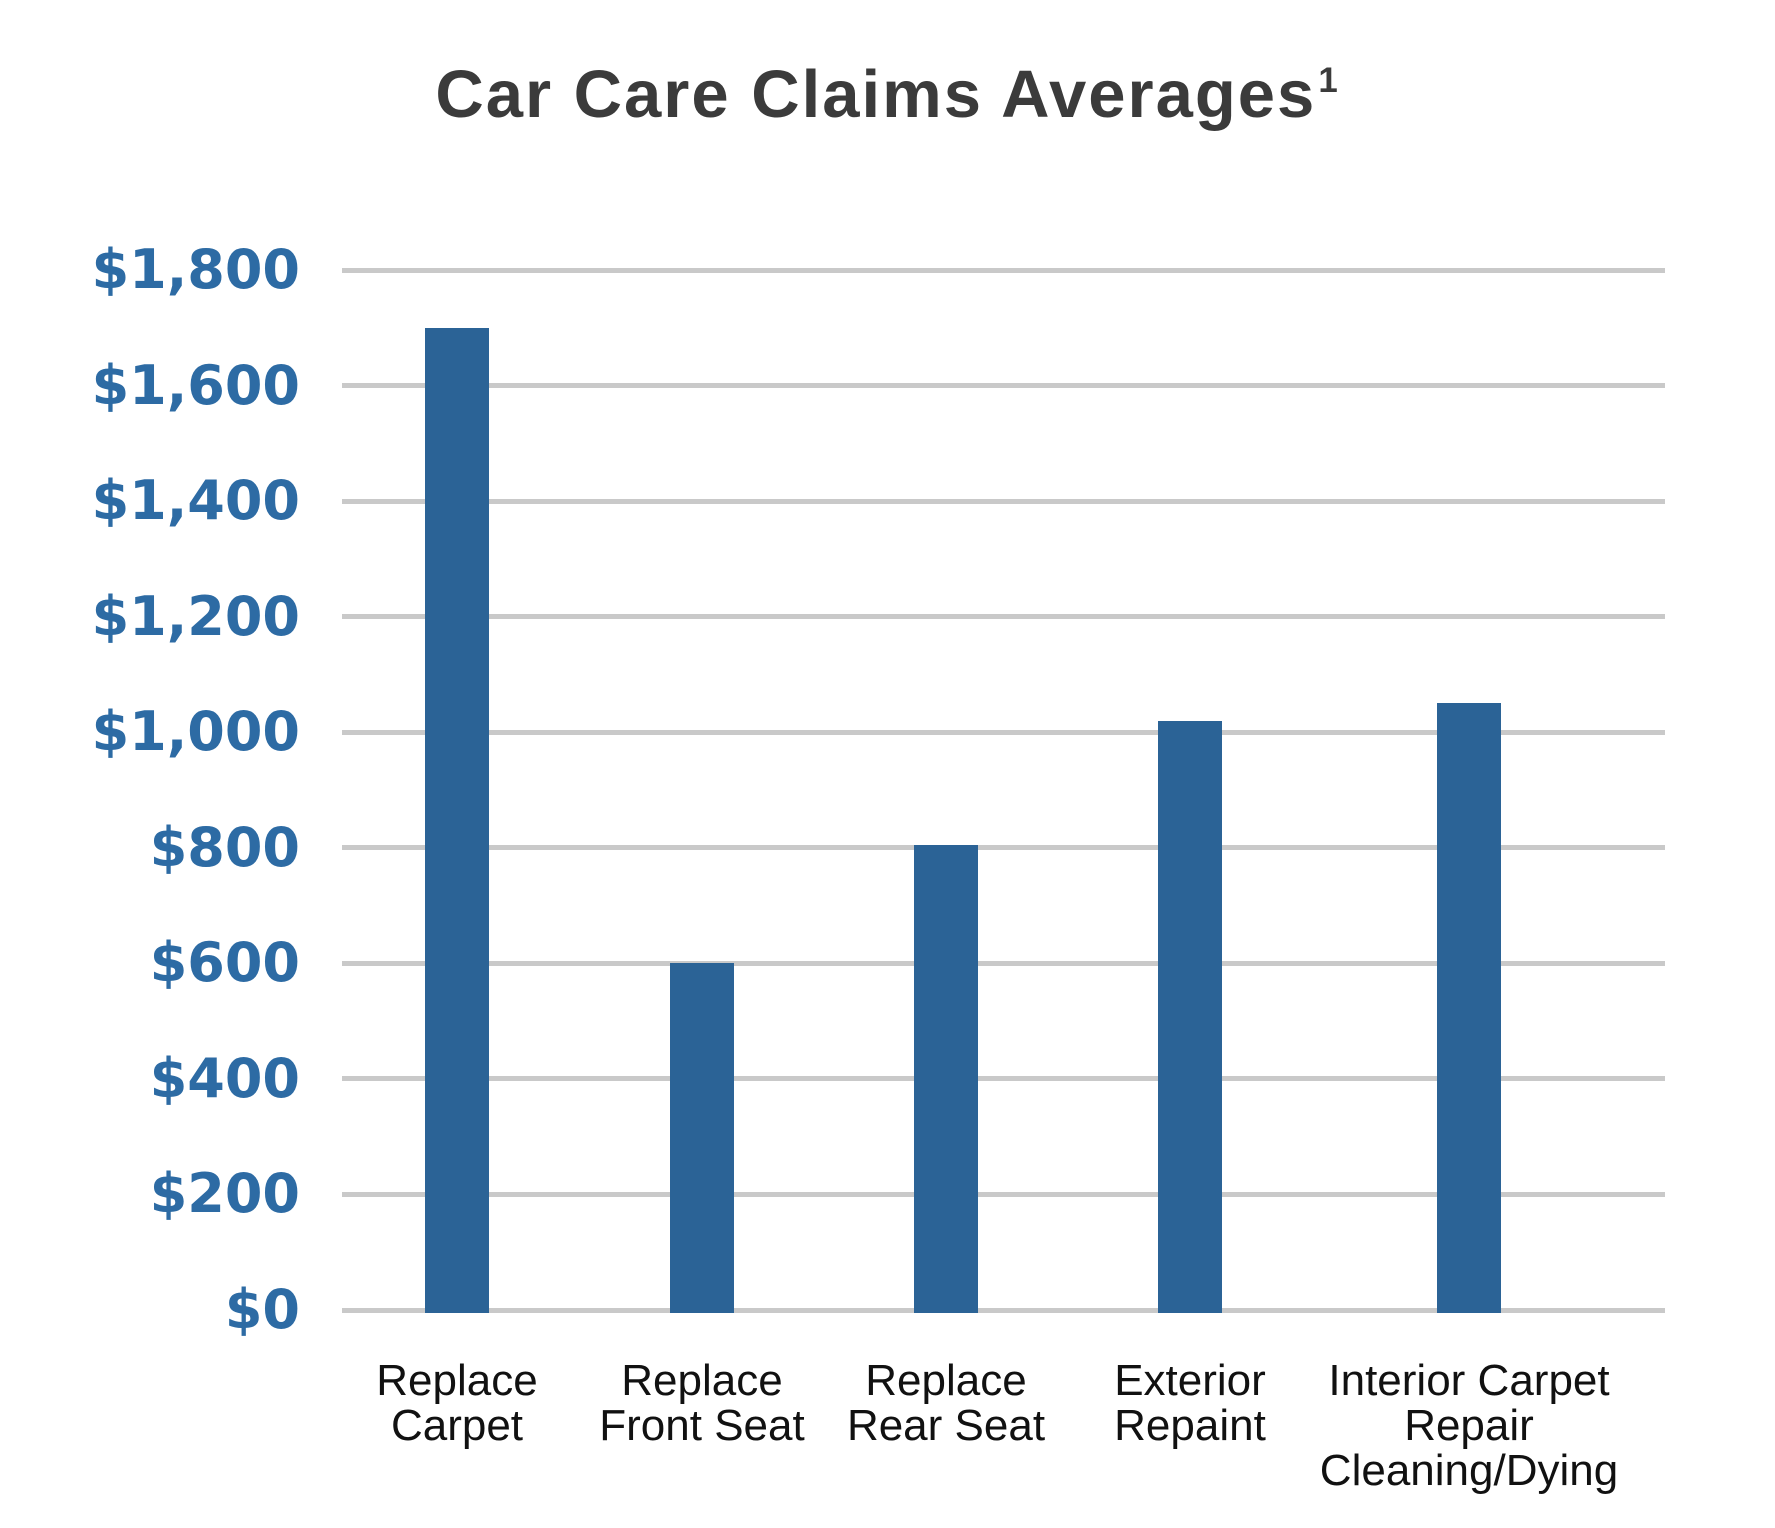 This screenshot has width=1775, height=1528. I want to click on y-axis-tick-label: $0, so click(262, 1309).